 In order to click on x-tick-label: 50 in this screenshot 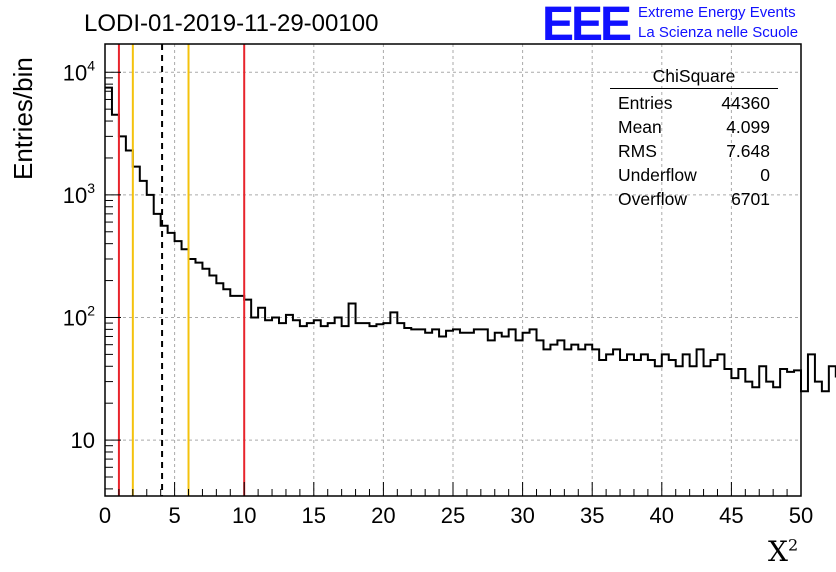, I will do `click(801, 515)`.